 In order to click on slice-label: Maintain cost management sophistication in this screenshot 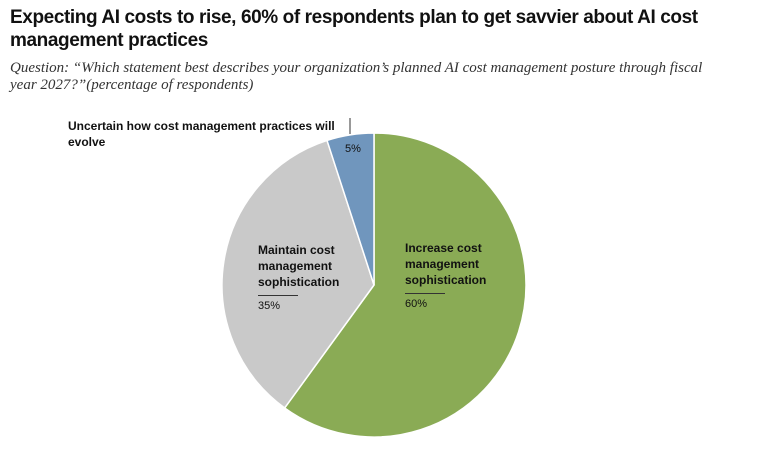, I will do `click(299, 266)`.